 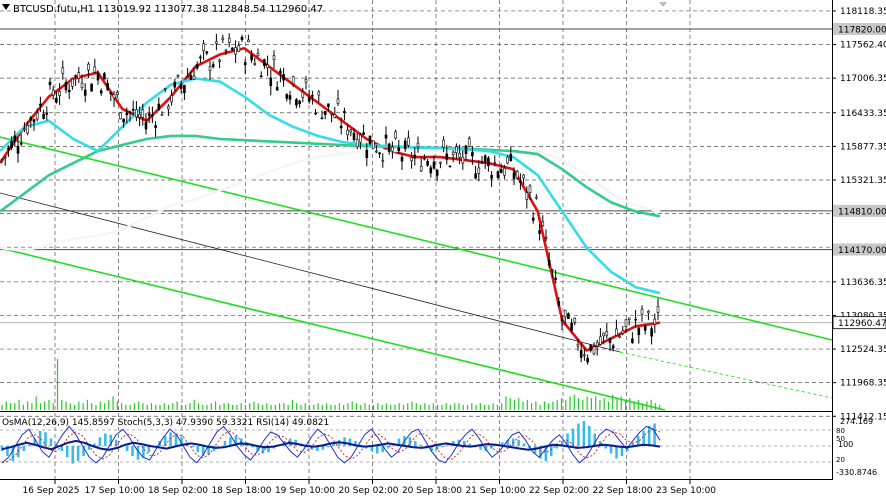 What do you see at coordinates (840, 460) in the screenshot?
I see `stoch-level-label: 20` at bounding box center [840, 460].